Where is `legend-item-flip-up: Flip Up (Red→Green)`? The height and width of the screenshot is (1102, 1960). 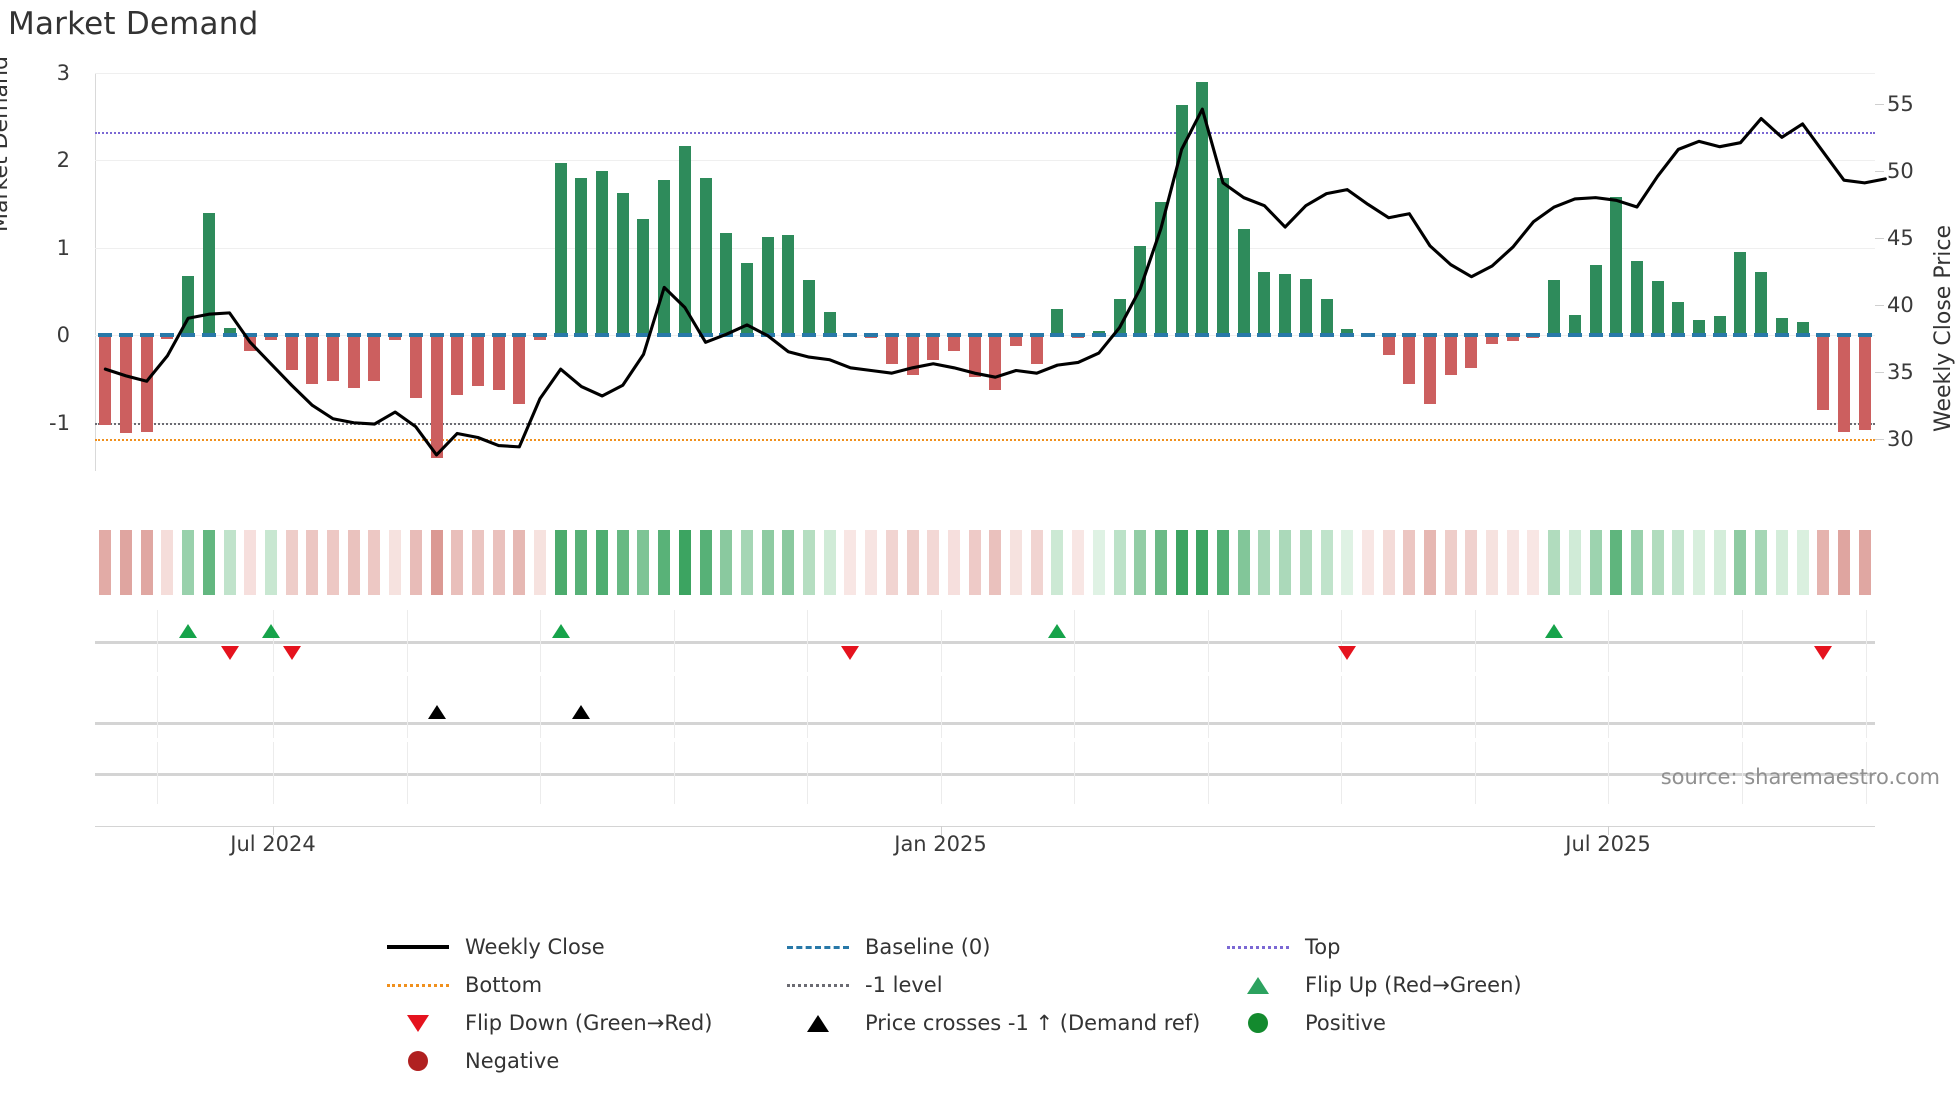
legend-item-flip-up: Flip Up (Red→Green) is located at coordinates (1435, 985).